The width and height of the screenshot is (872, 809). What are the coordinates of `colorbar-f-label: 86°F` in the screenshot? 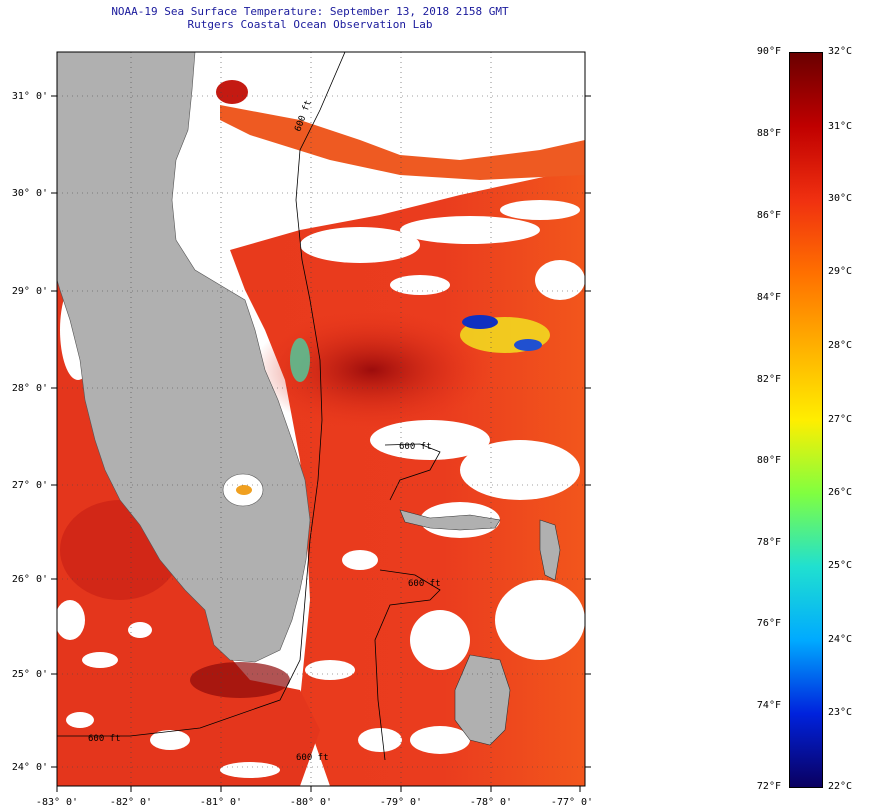 It's located at (768, 215).